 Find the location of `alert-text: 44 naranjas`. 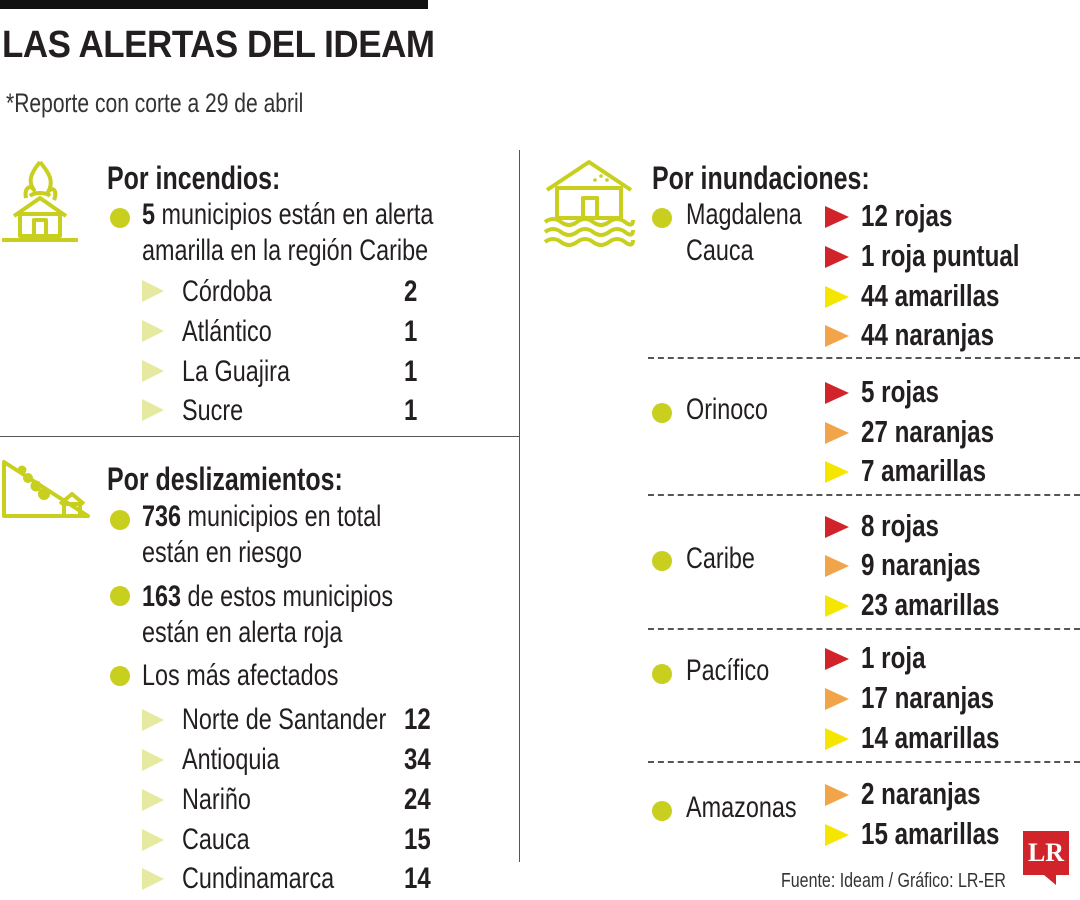

alert-text: 44 naranjas is located at coordinates (928, 334).